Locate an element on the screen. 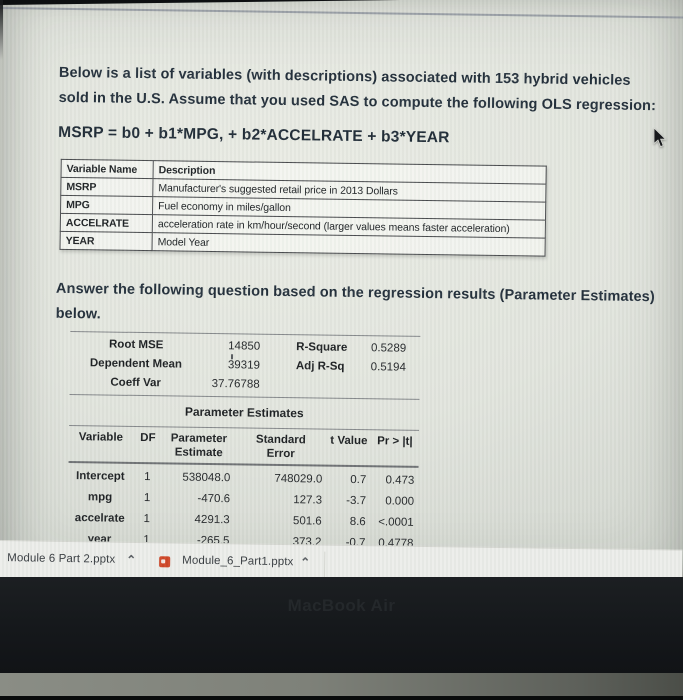 The image size is (683, 700). root-mse-label: Root MSE is located at coordinates (136, 344).